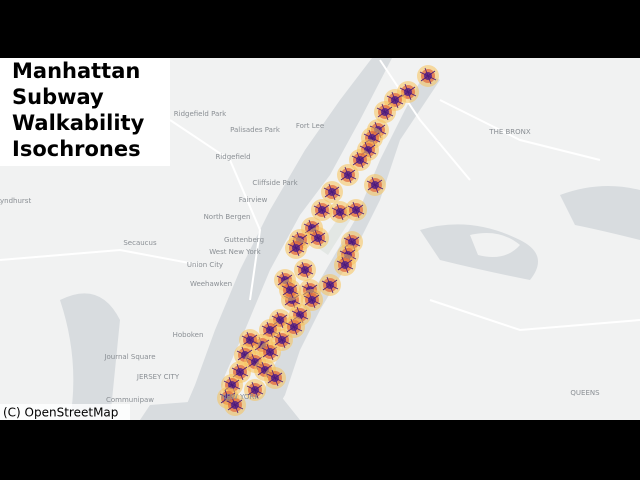 This screenshot has height=480, width=640. I want to click on place-label: Union City, so click(205, 265).